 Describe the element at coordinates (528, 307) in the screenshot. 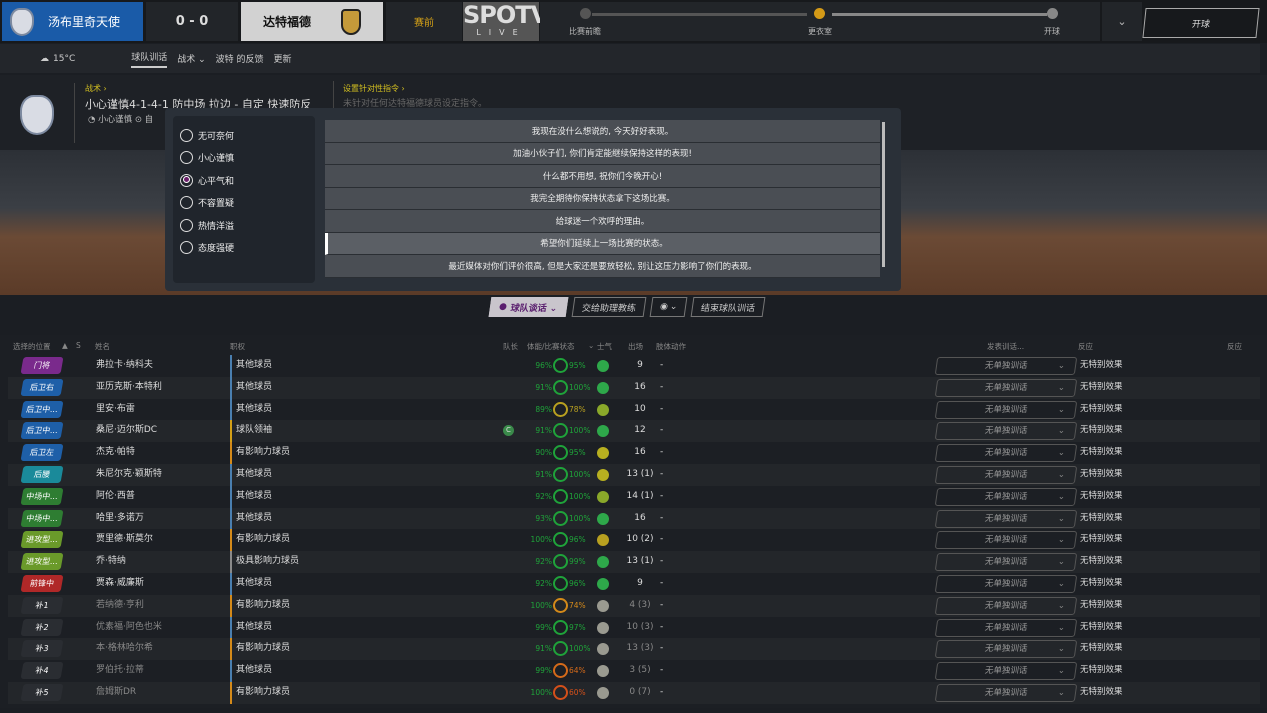

I see `team-talk-button: ● 球队谈话 ⌄` at that location.